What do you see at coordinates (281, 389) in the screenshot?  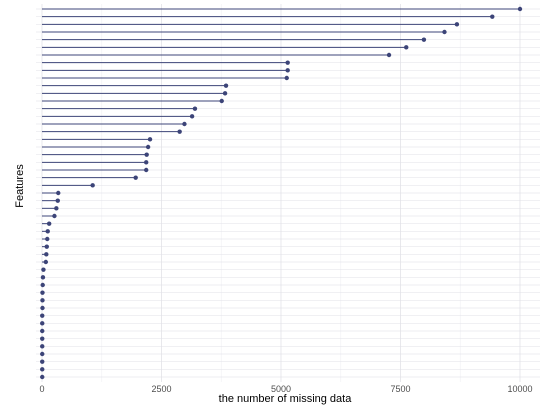 I see `x-tick-label: 5000` at bounding box center [281, 389].